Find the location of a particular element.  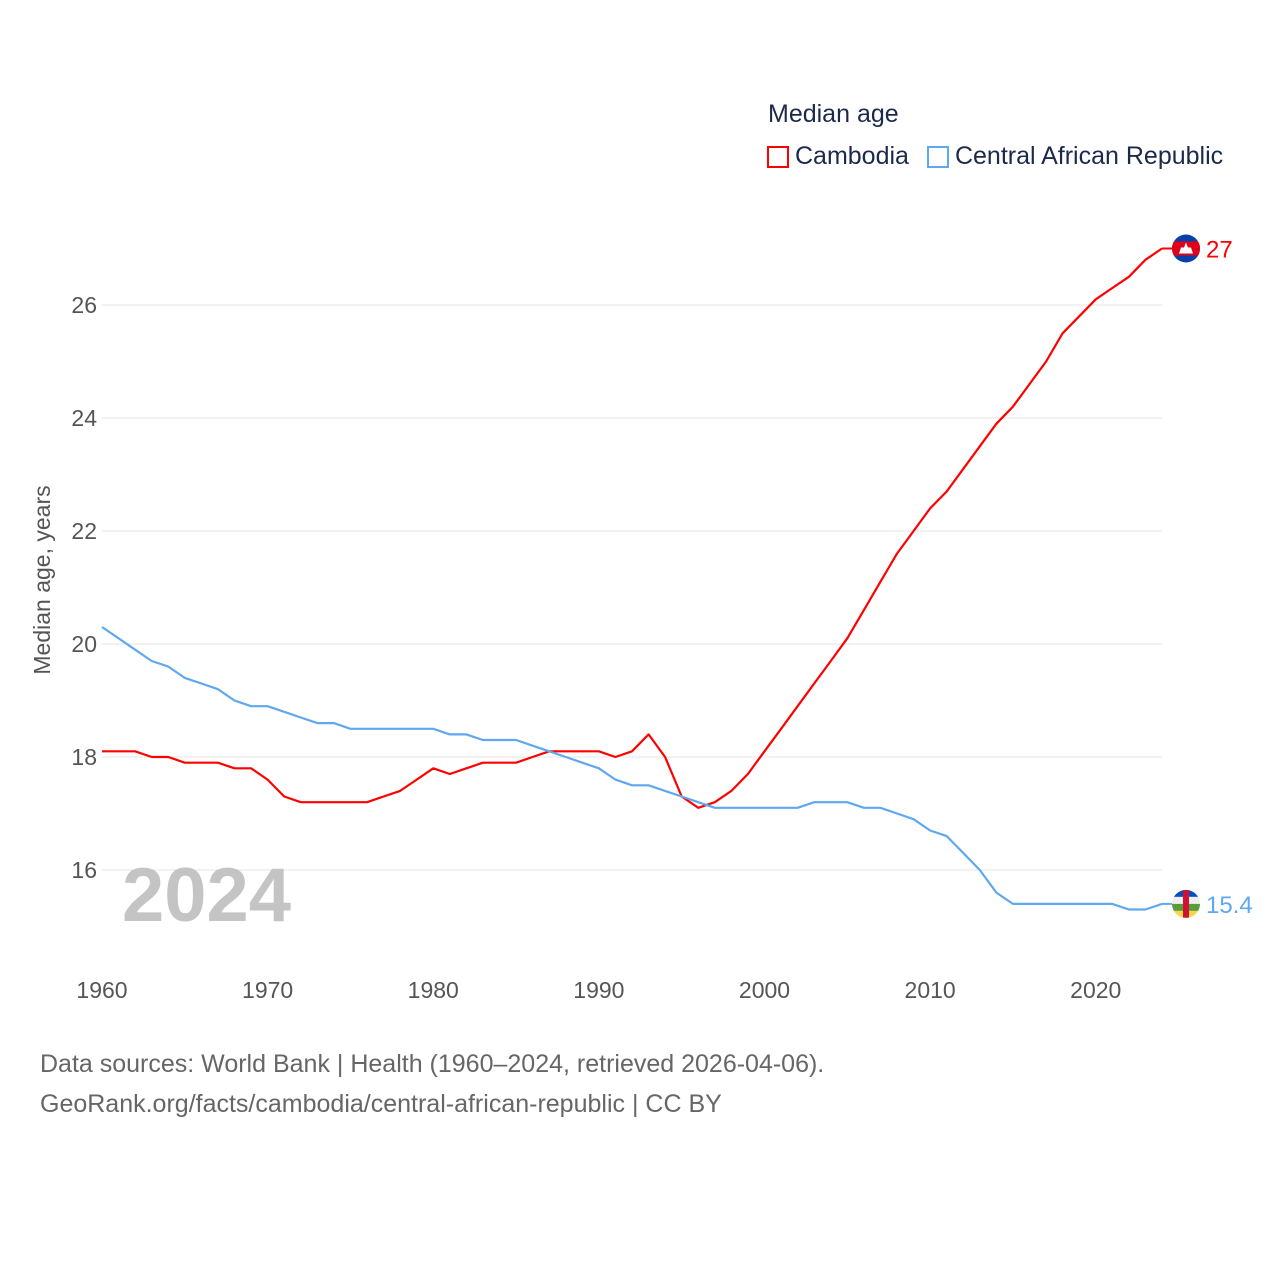

legend-item-cambodia: Cambodia is located at coordinates (838, 156).